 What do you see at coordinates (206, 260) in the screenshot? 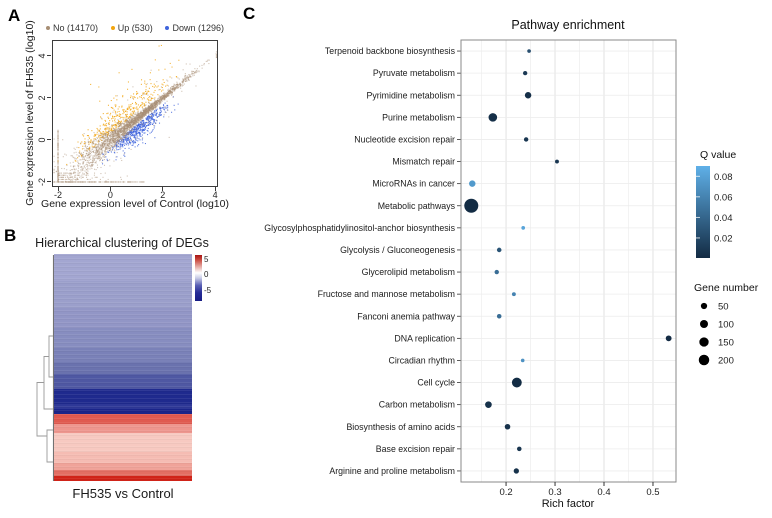
I see `heatmap-colorbar-tick-label: 5` at bounding box center [206, 260].